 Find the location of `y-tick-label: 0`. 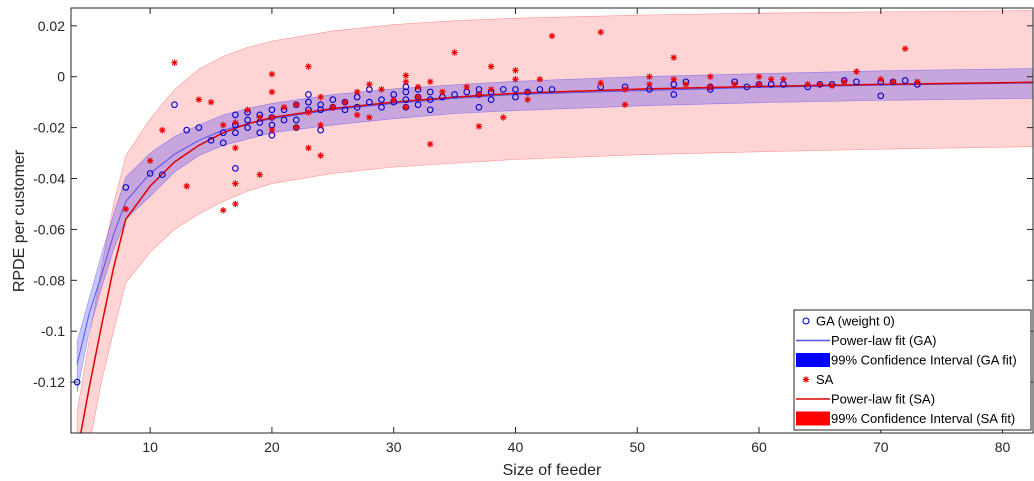

y-tick-label: 0 is located at coordinates (61, 77).